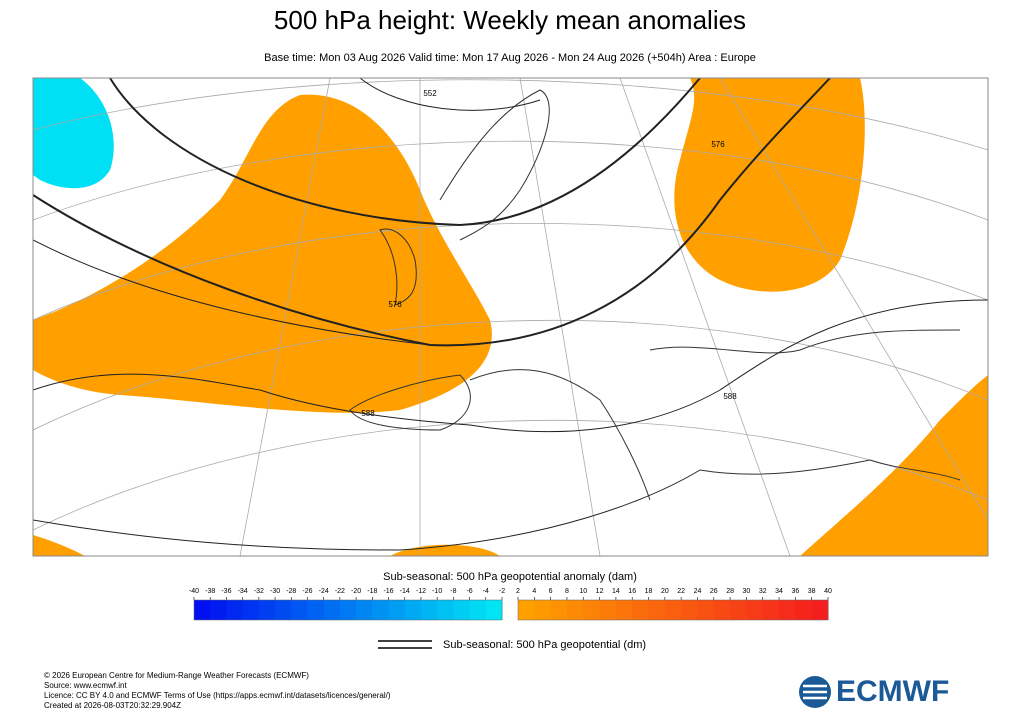 The image size is (1024, 725). I want to click on colorbar-tick-label: 28, so click(730, 591).